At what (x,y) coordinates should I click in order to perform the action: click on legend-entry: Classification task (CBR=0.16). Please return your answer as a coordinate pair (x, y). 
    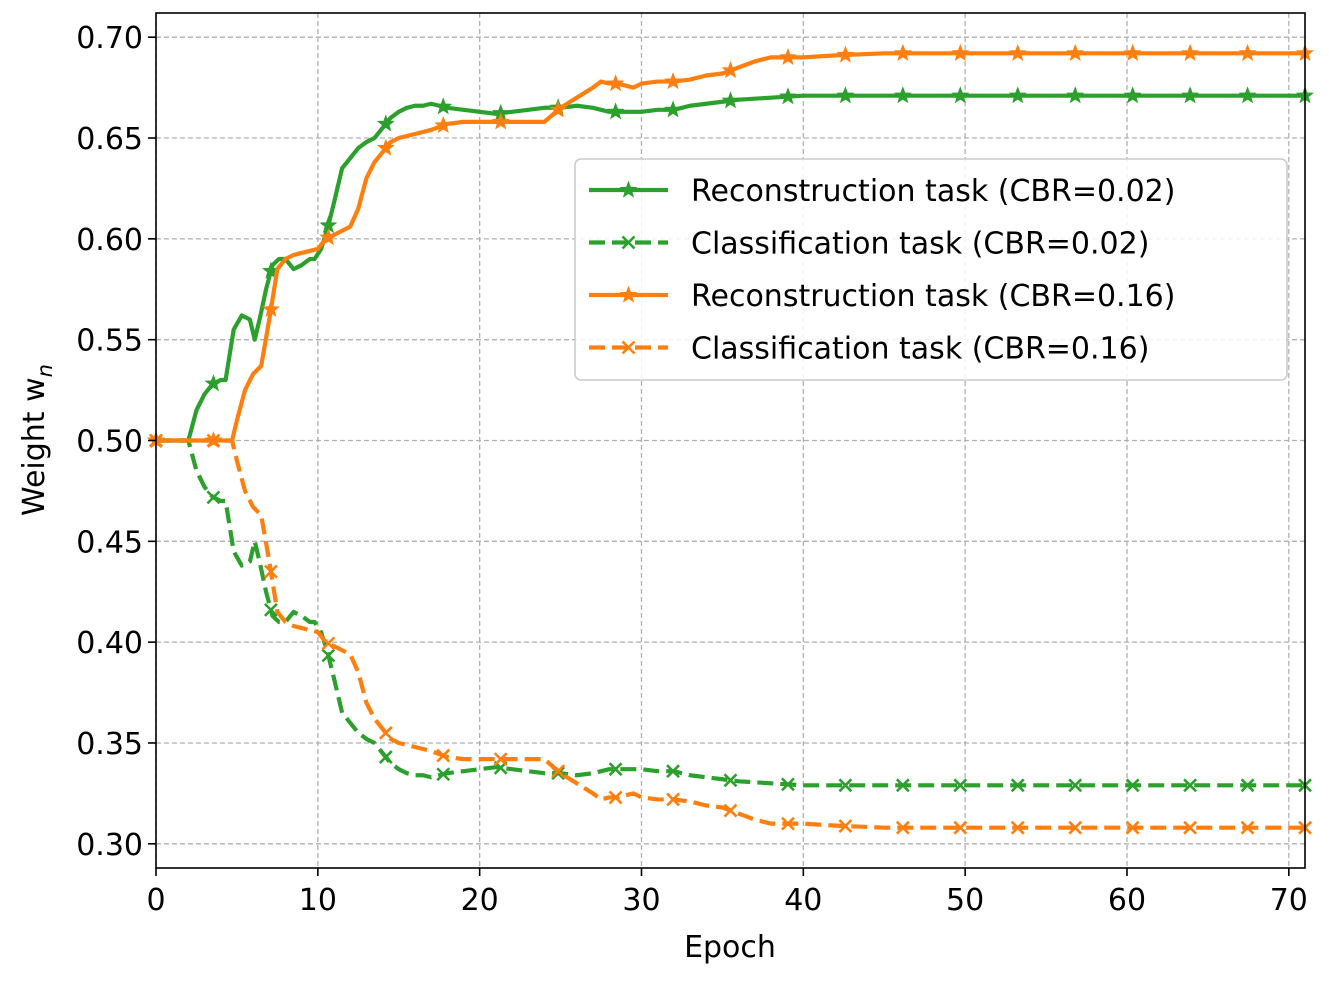
    Looking at the image, I should click on (869, 349).